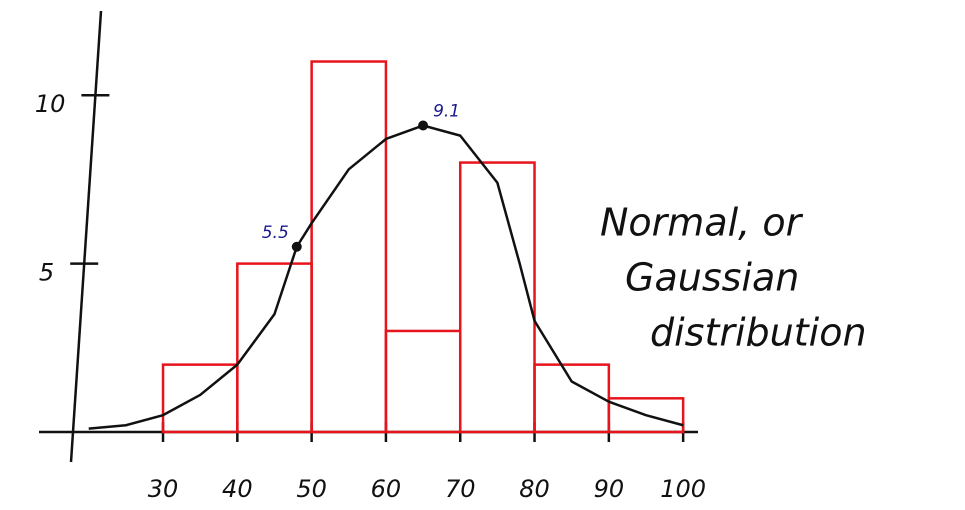 Image resolution: width=965 pixels, height=510 pixels. Describe the element at coordinates (275, 233) in the screenshot. I see `point-label: 5.5` at that location.